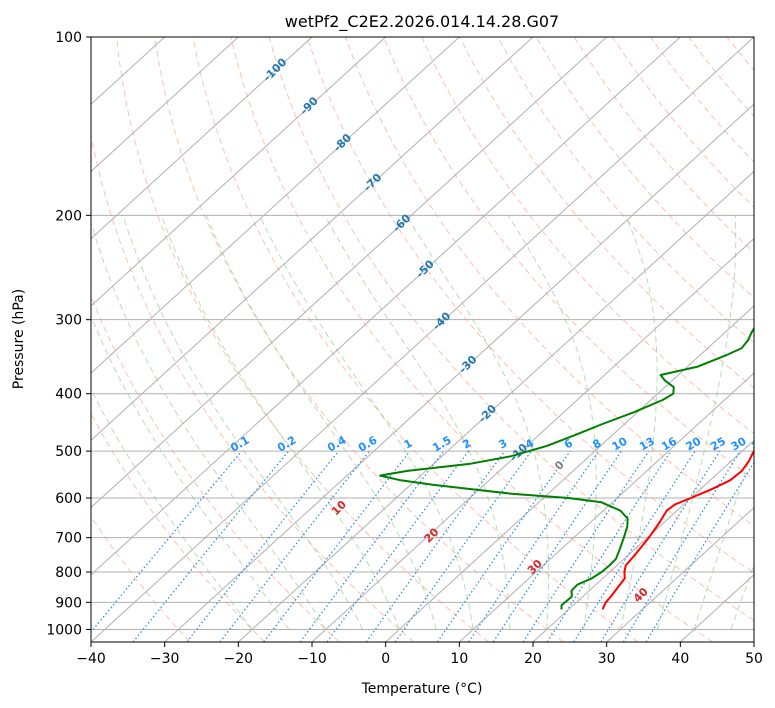 This screenshot has width=775, height=708. I want to click on x-tick-label: 20, so click(533, 659).